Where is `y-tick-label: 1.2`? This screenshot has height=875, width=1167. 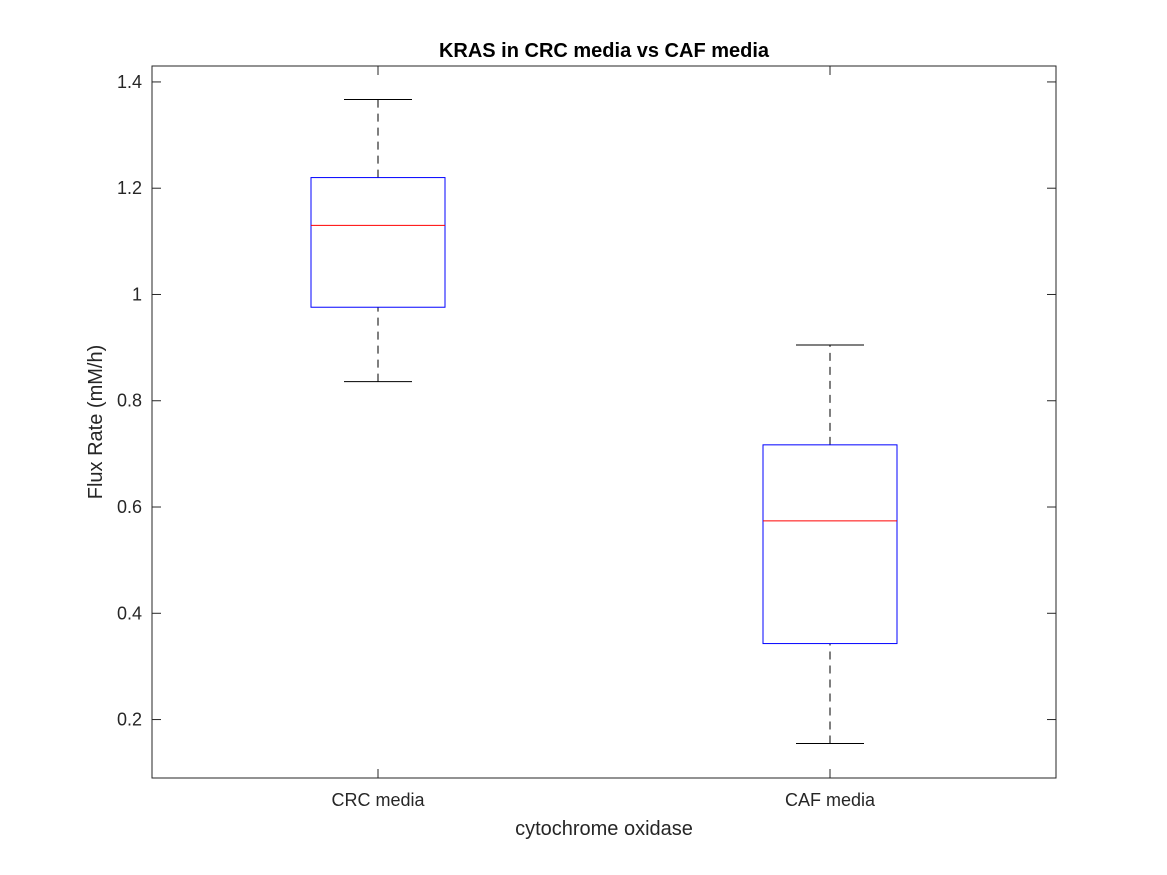
y-tick-label: 1.2 is located at coordinates (129, 188).